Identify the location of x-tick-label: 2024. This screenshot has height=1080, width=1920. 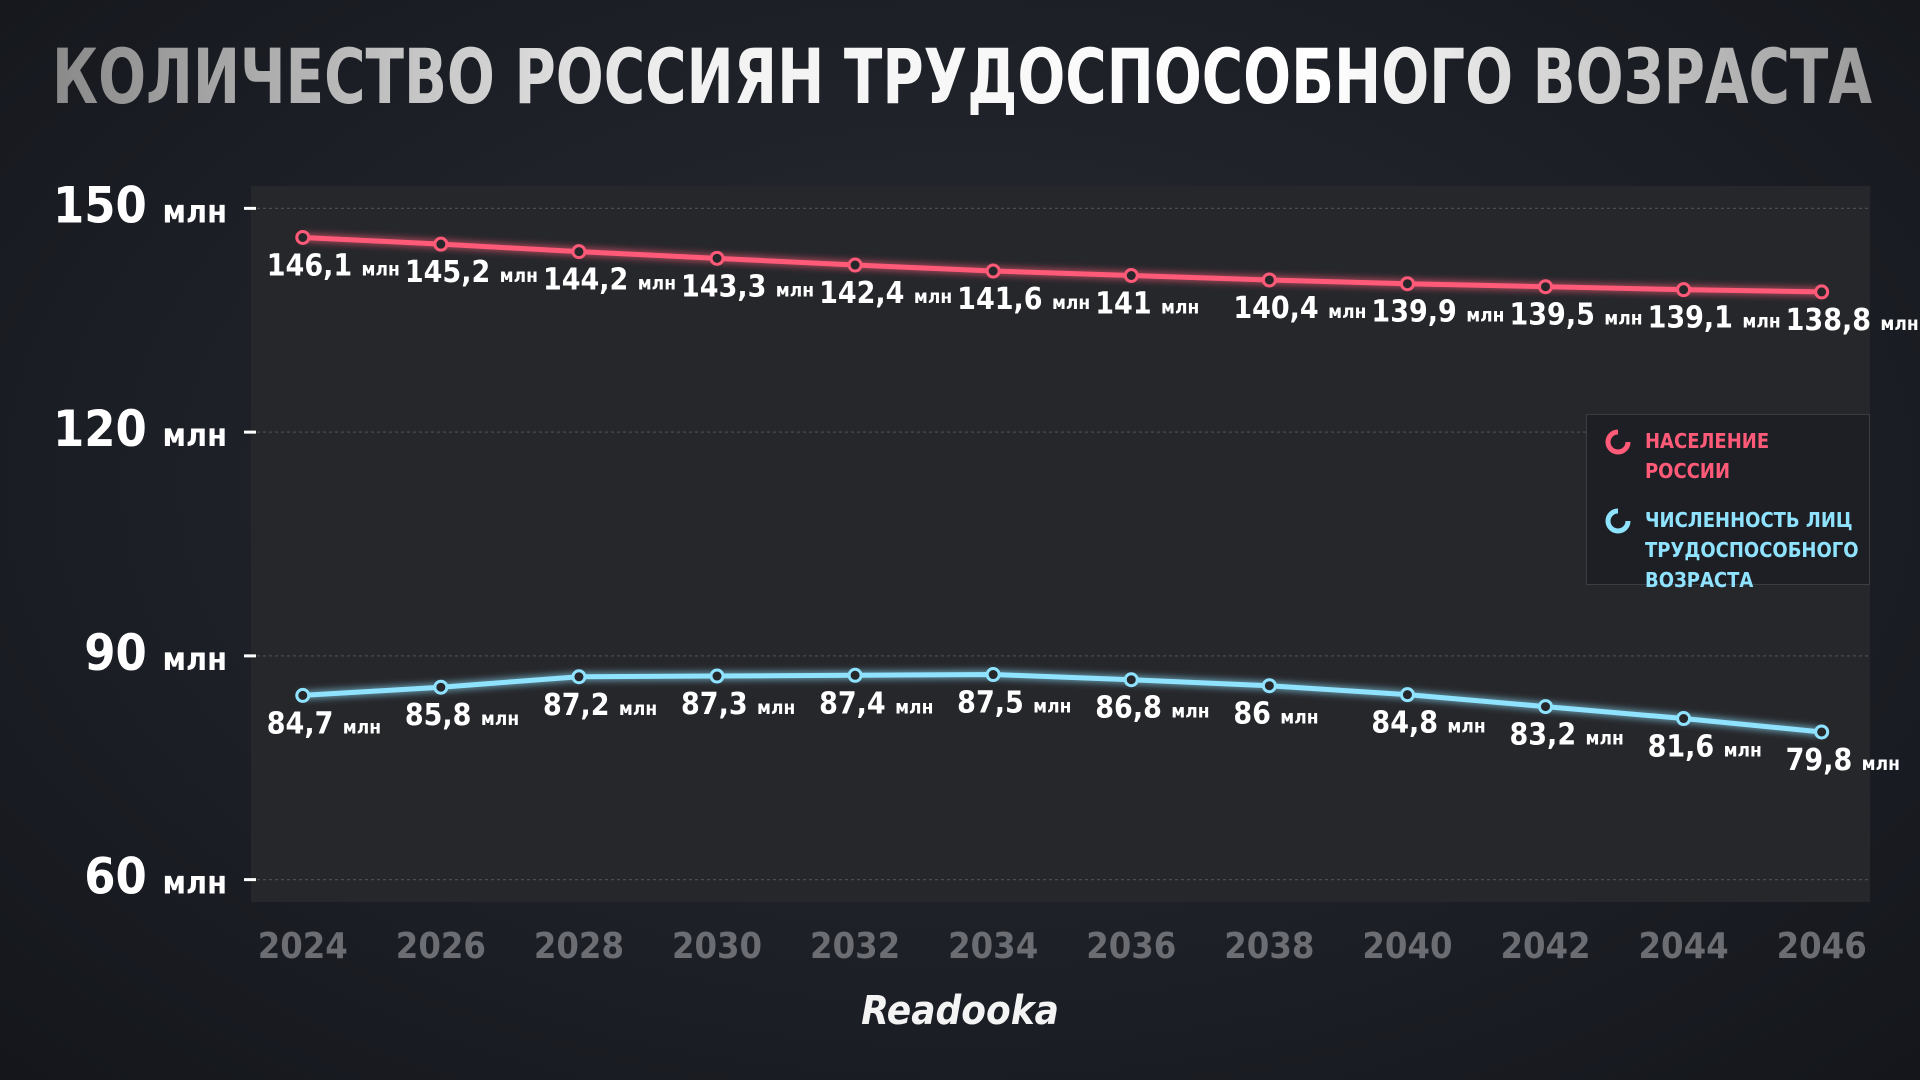
(303, 946).